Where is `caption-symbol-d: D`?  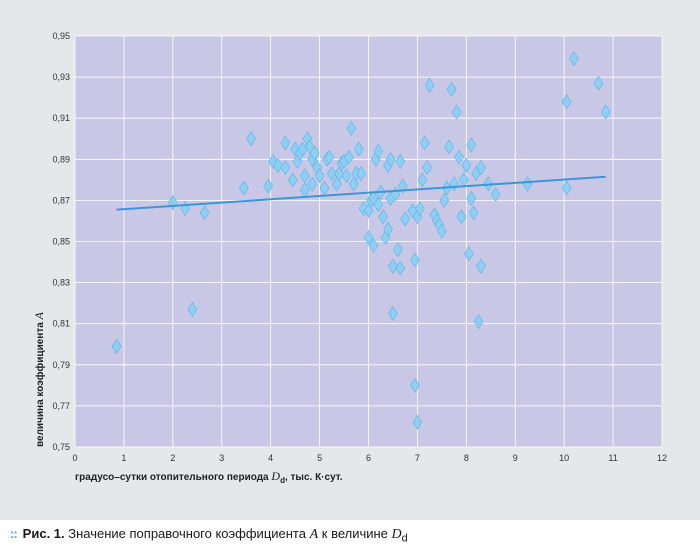
caption-symbol-d: D is located at coordinates (396, 534).